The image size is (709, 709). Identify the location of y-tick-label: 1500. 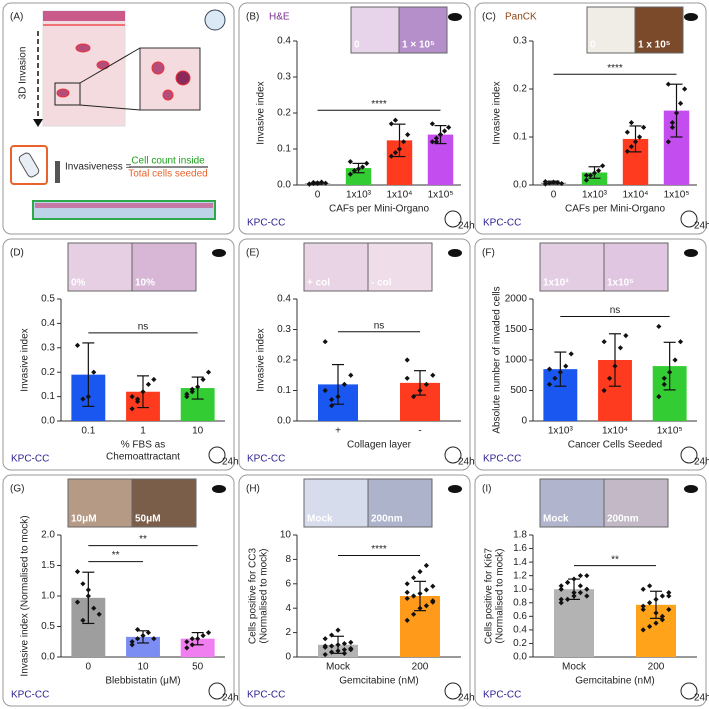
(516, 329).